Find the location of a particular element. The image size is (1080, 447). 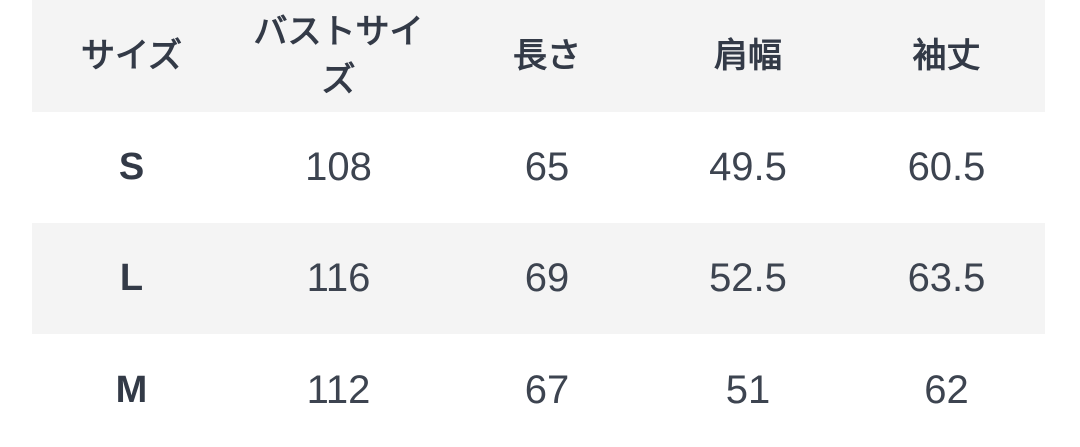

bust-value: 116 is located at coordinates (338, 278).